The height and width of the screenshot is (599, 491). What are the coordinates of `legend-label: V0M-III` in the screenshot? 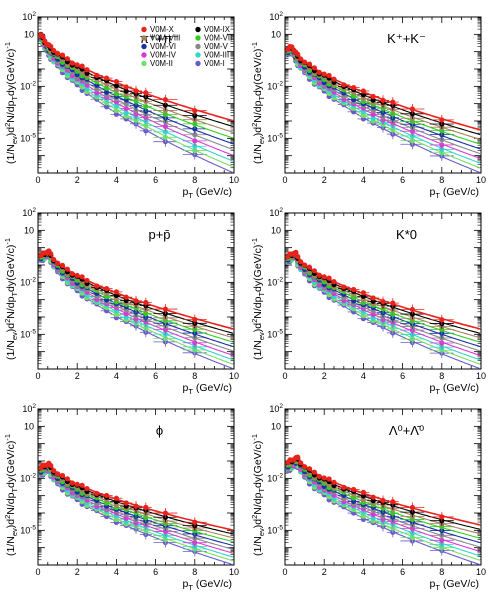 It's located at (216, 55).